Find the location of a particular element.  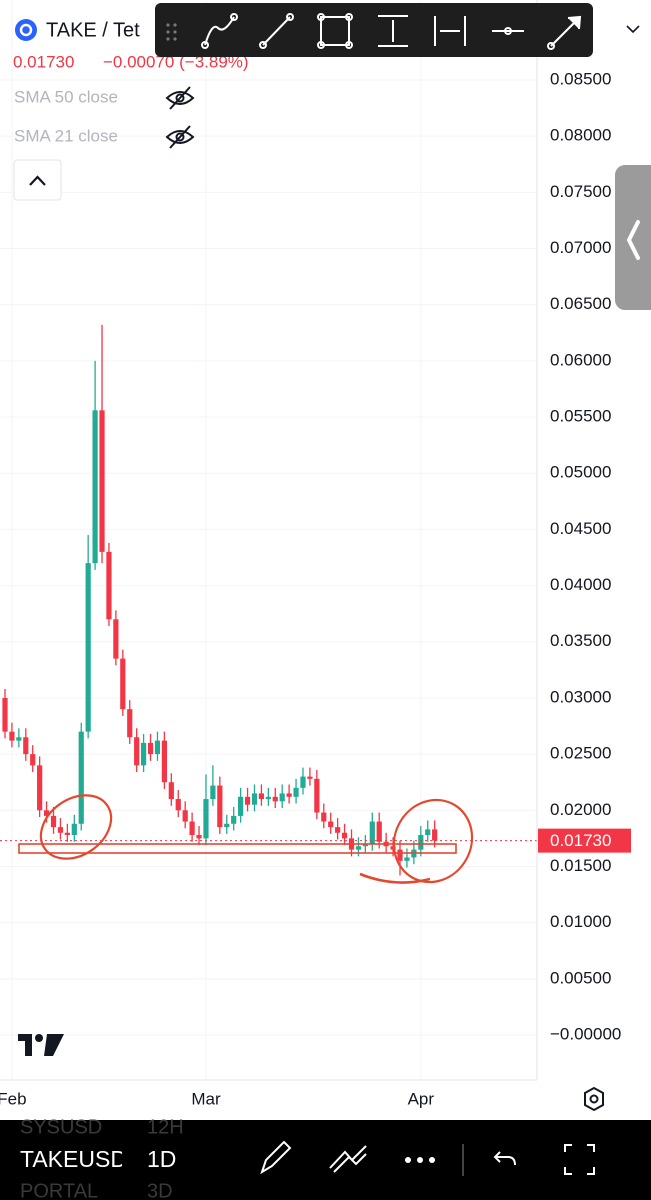

drag-handle is located at coordinates (171, 32).